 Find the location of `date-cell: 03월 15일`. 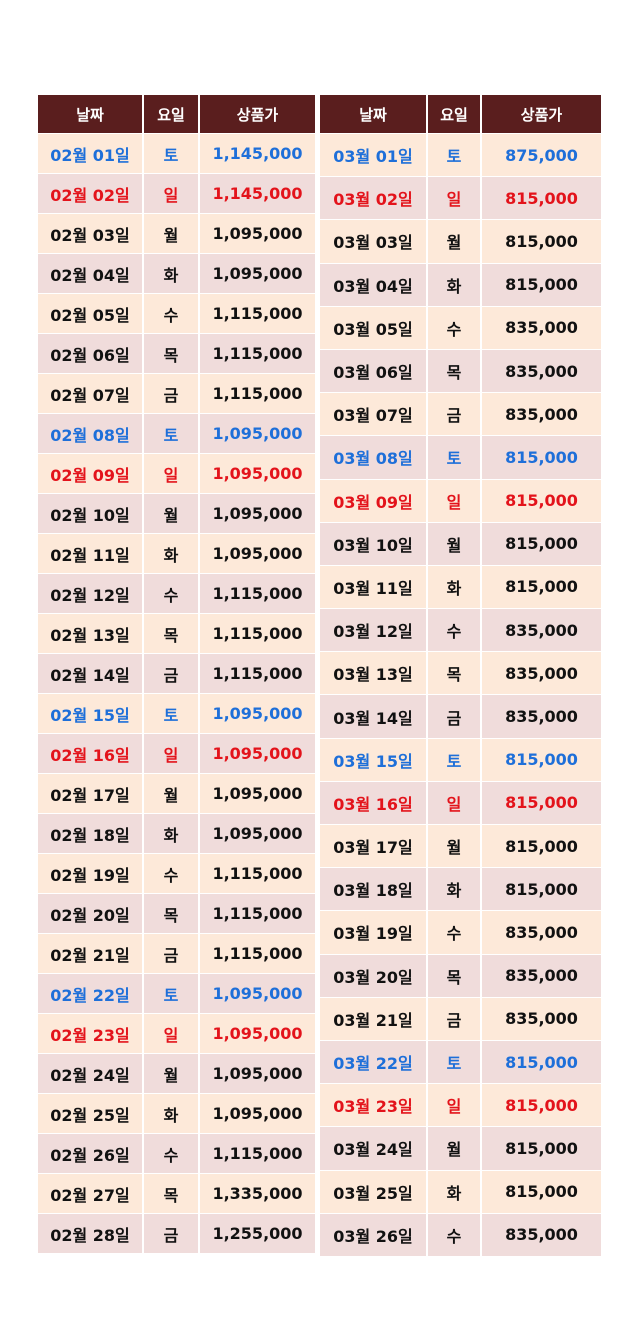

date-cell: 03월 15일 is located at coordinates (374, 759).